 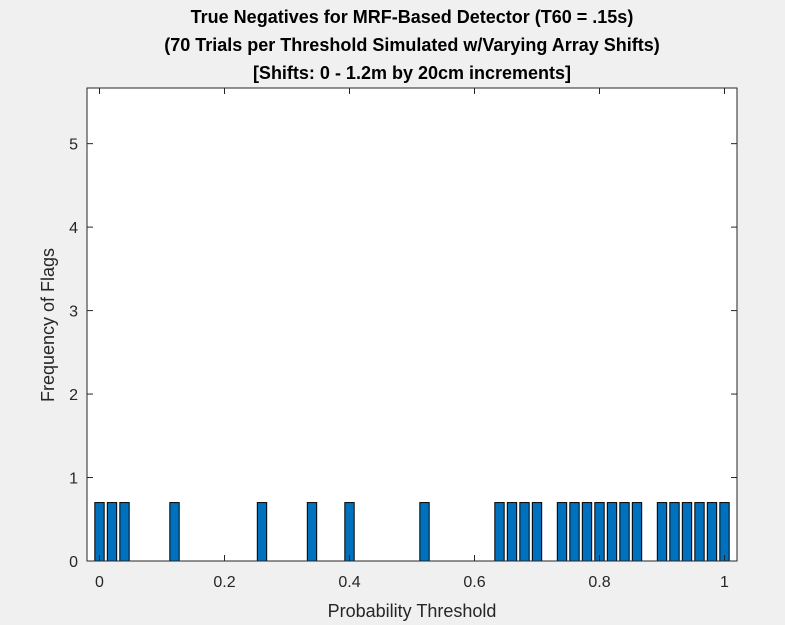 What do you see at coordinates (224, 582) in the screenshot?
I see `x-tick-label: 0.2` at bounding box center [224, 582].